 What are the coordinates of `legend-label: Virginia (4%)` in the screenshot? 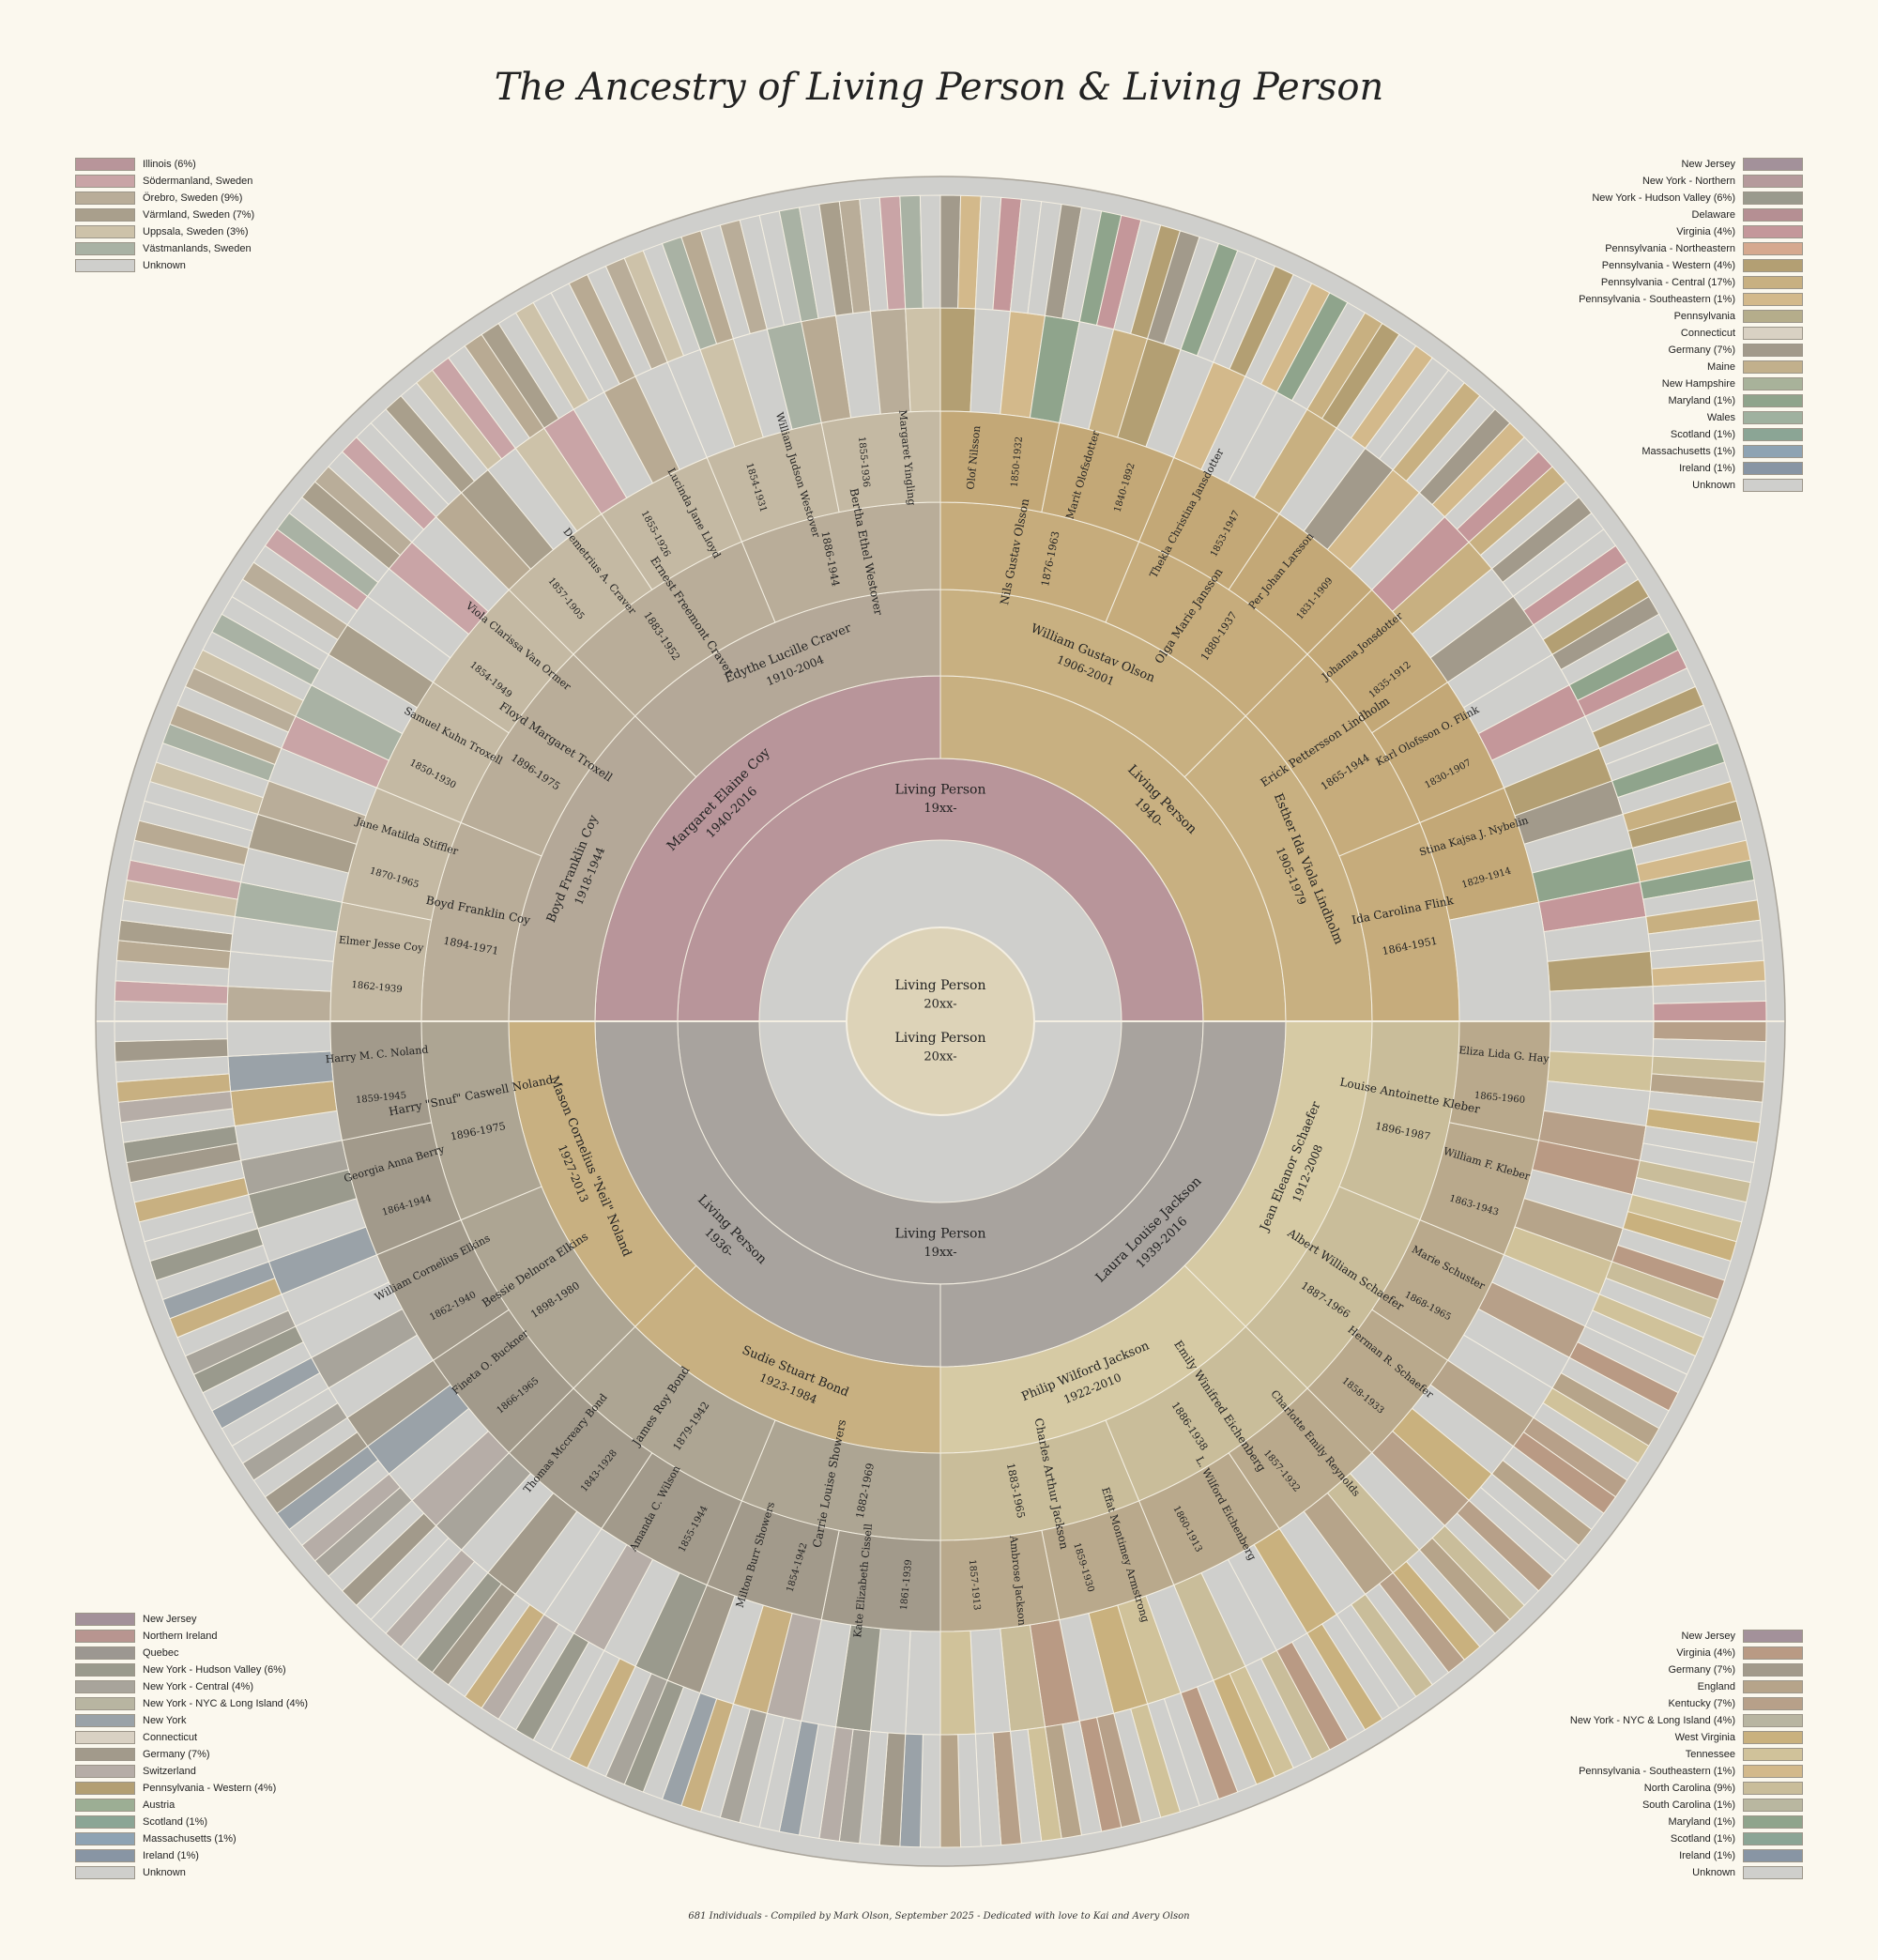 It's located at (1705, 1653).